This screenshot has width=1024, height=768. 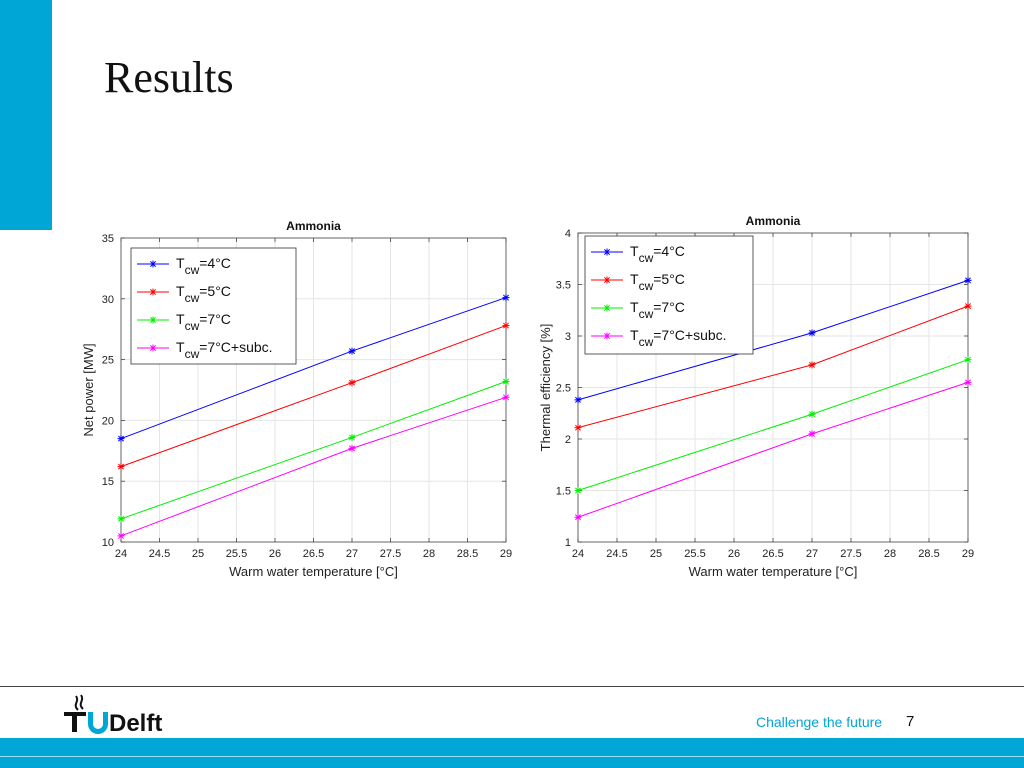 What do you see at coordinates (108, 239) in the screenshot?
I see `y-tick-label: 35` at bounding box center [108, 239].